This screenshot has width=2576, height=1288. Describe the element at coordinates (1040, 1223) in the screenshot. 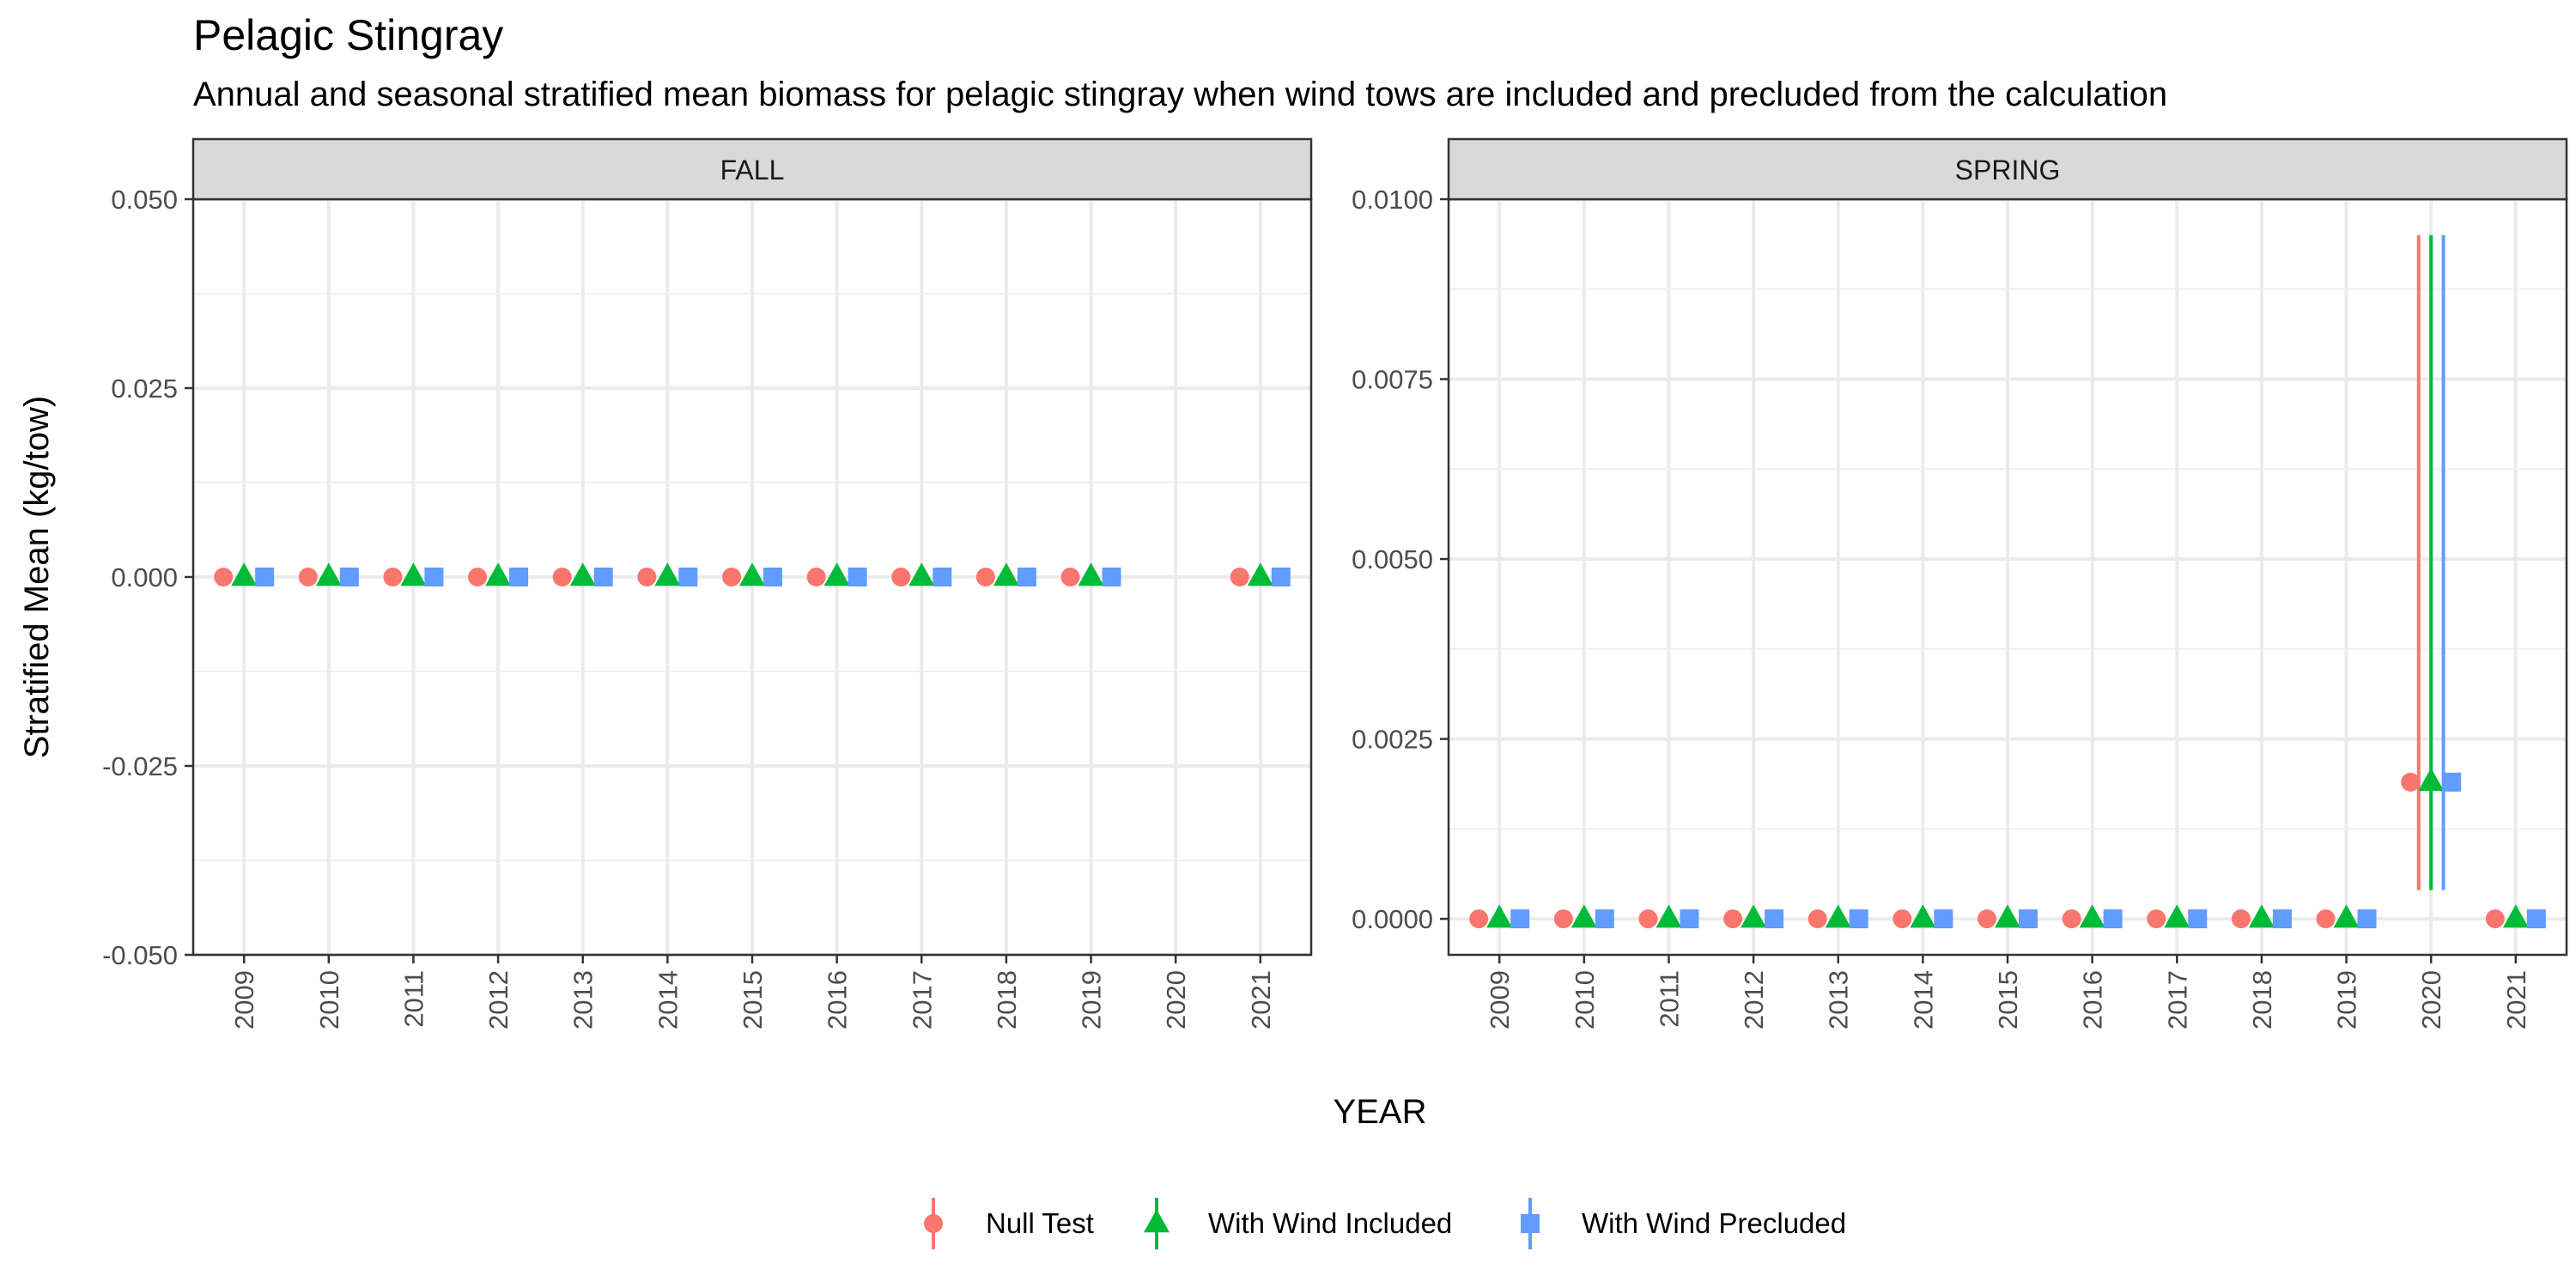

I see `legend-label: Null Test` at that location.